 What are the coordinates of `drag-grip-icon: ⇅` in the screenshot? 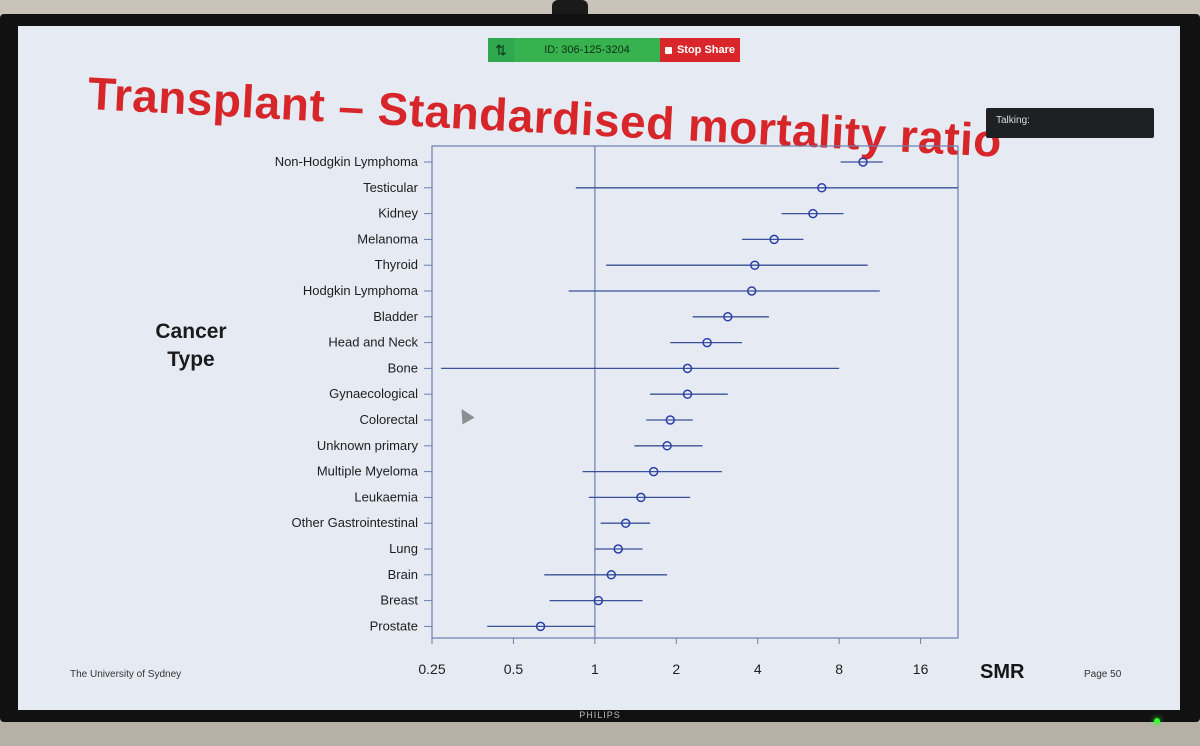 It's located at (501, 50).